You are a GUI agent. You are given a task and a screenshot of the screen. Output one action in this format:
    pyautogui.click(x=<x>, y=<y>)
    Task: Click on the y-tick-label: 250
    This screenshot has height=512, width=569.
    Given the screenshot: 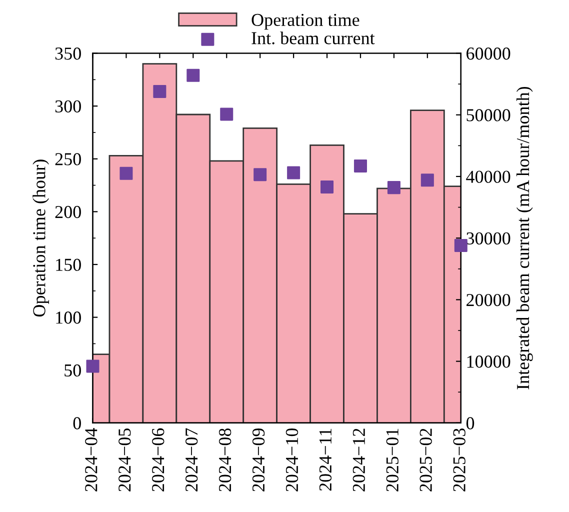 What is the action you would take?
    pyautogui.click(x=68, y=159)
    